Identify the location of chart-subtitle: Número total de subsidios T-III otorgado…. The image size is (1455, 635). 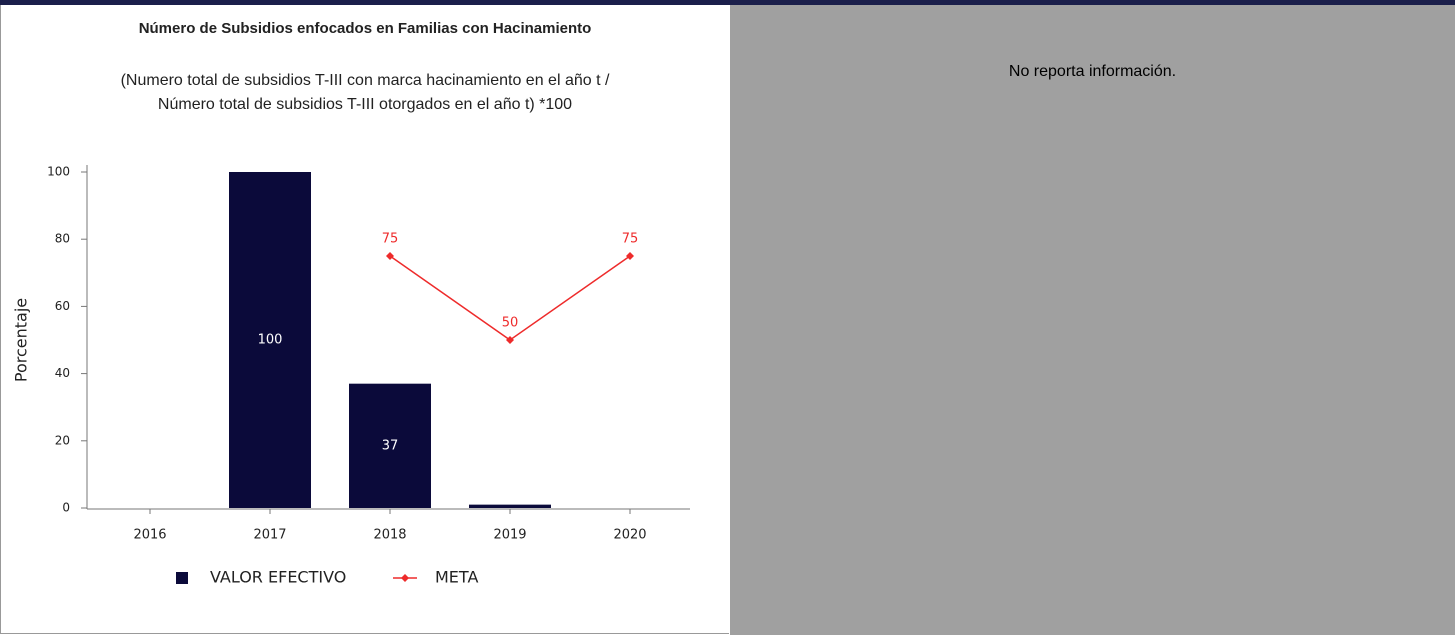
(365, 104).